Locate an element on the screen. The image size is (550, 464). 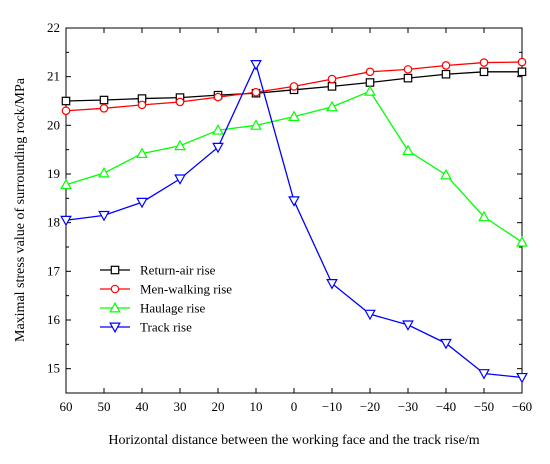
legend-label: Men-walking rise is located at coordinates (186, 289).